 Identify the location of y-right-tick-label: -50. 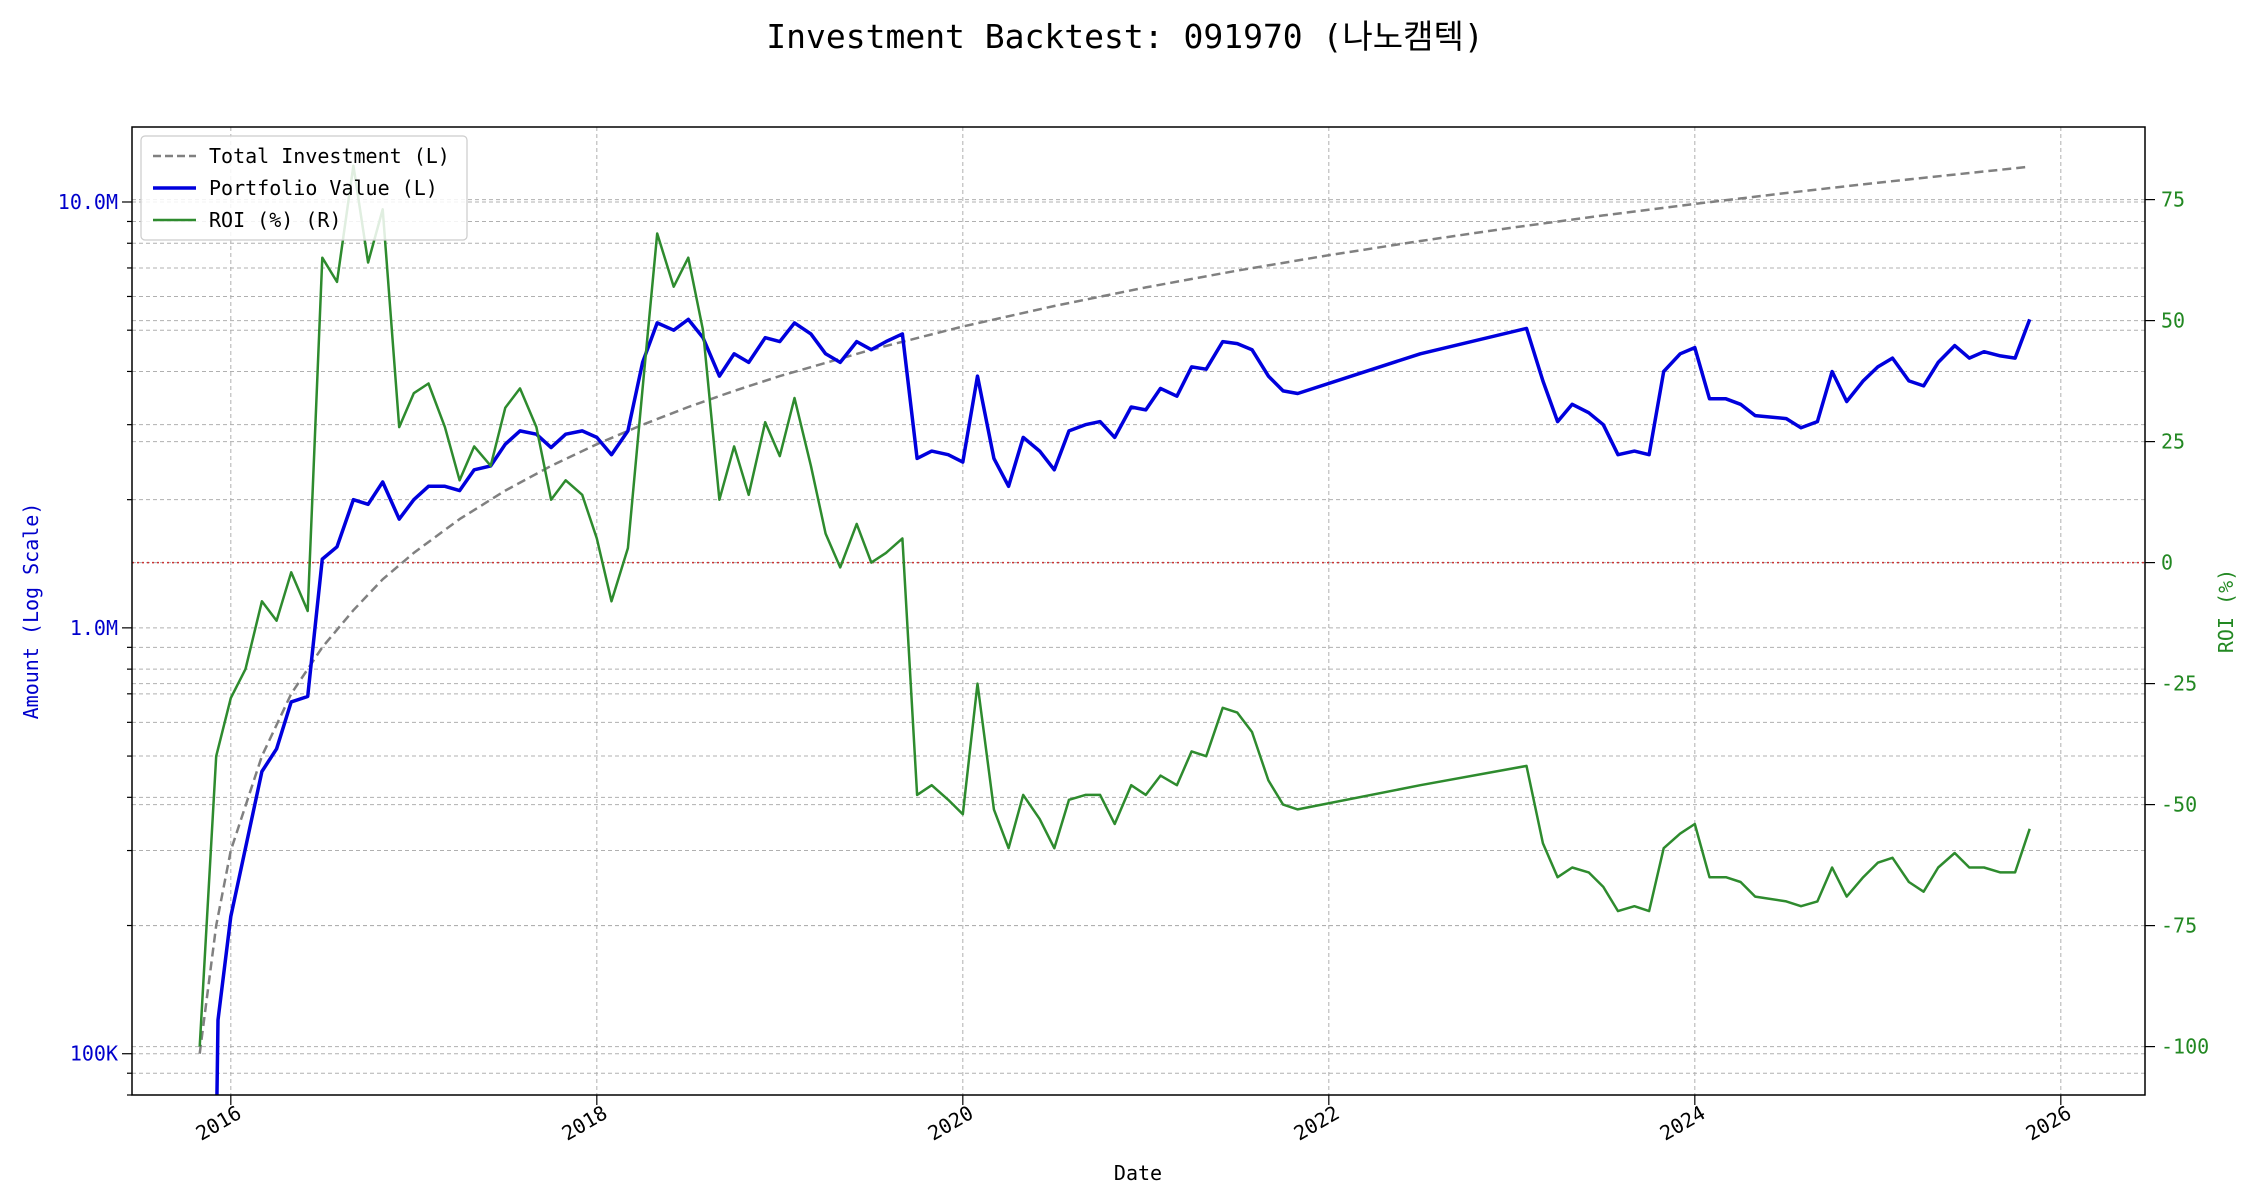
(2179, 805).